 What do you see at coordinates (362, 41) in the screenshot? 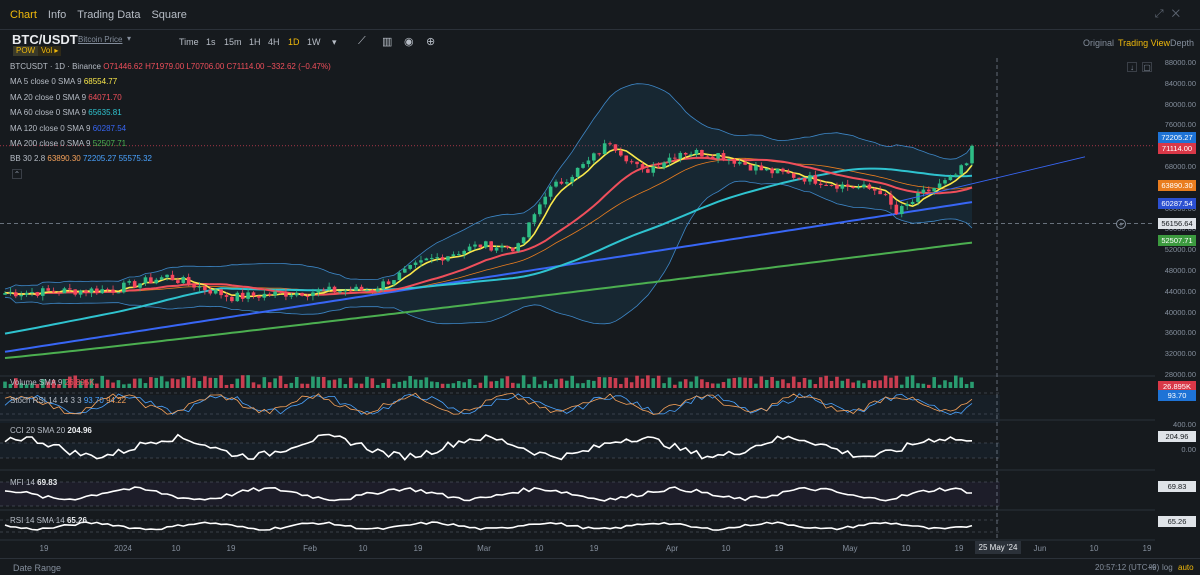
I see `indicators-icon: ⟋` at bounding box center [362, 41].